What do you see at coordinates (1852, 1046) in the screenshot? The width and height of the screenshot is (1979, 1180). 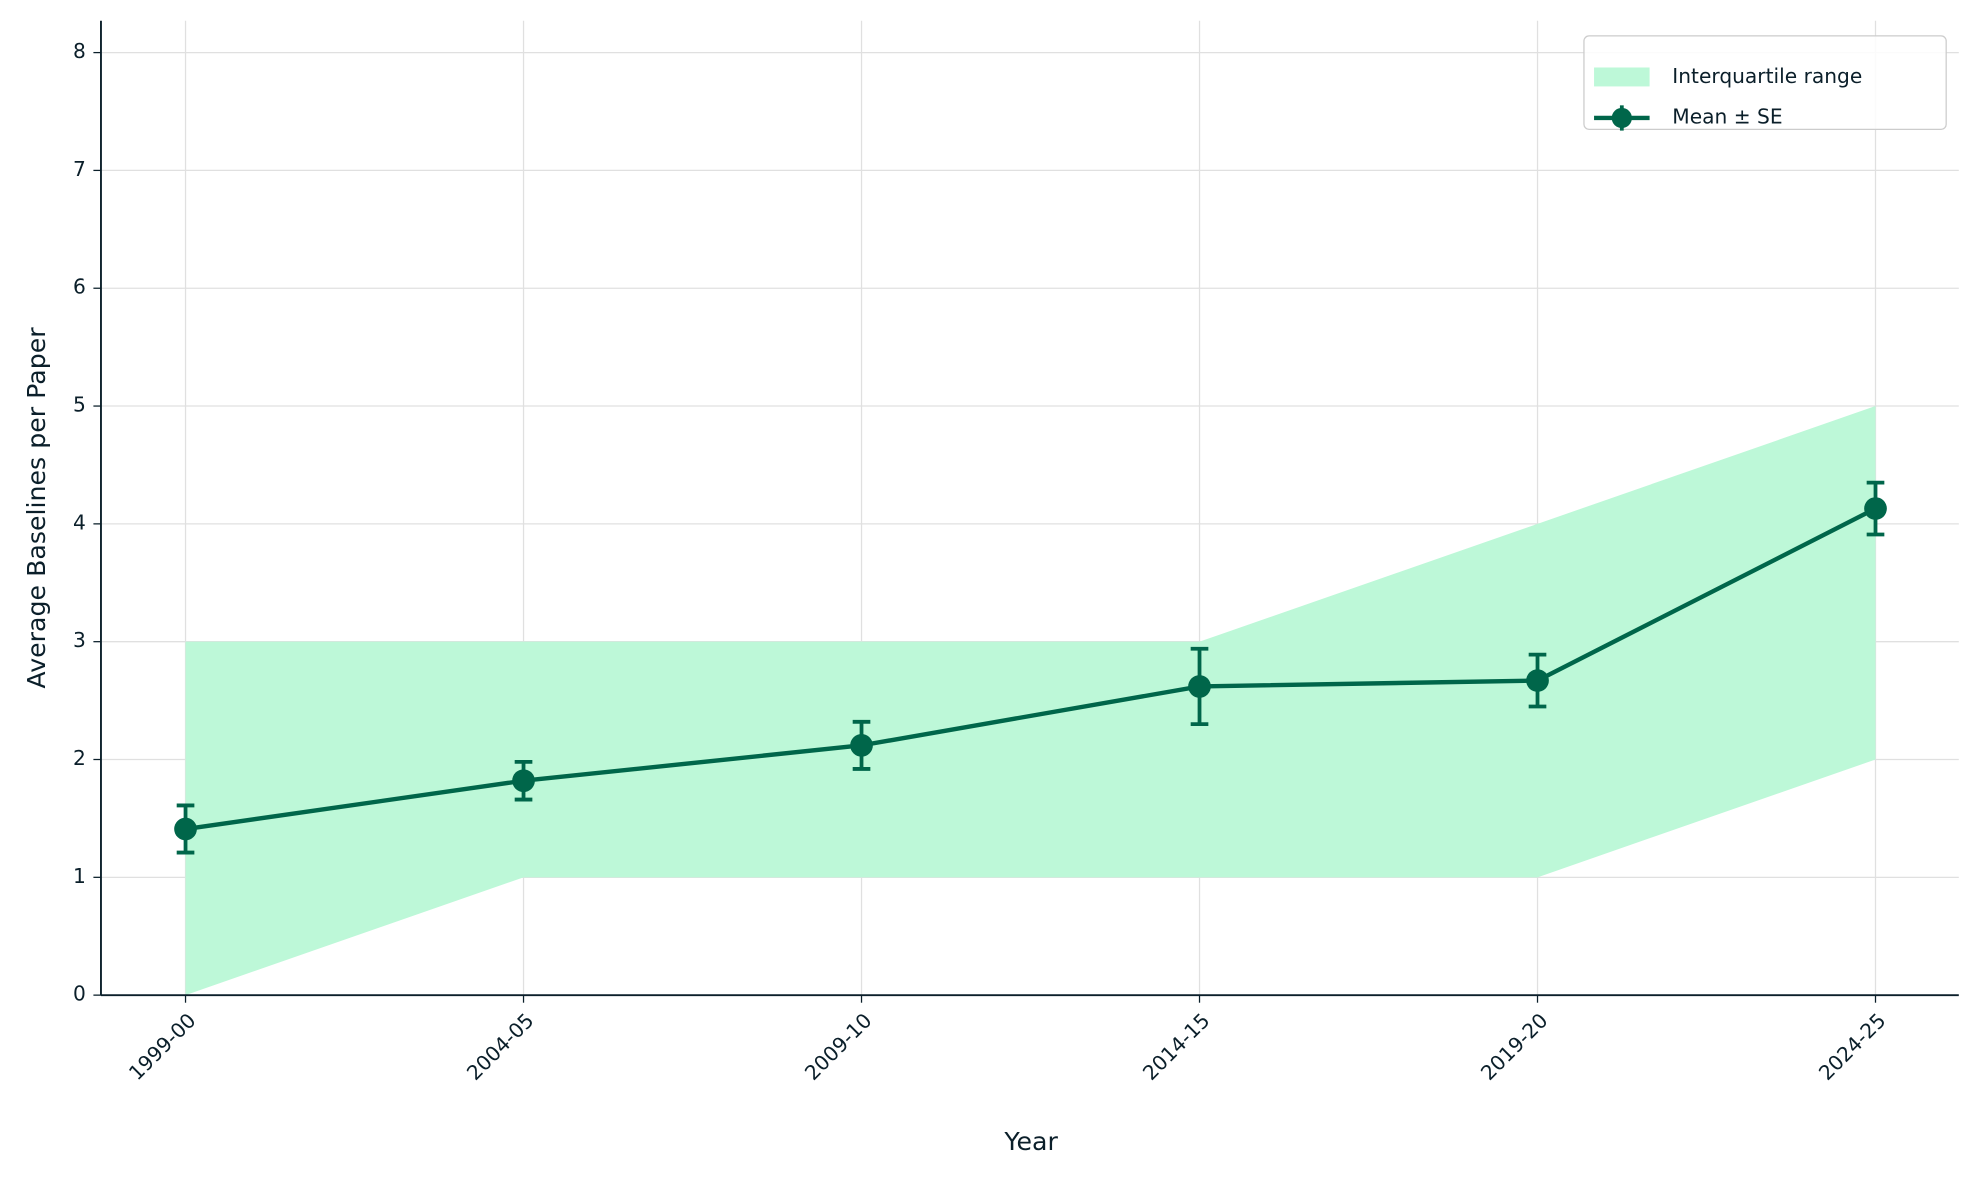 I see `x-tick-label: 2024-25` at bounding box center [1852, 1046].